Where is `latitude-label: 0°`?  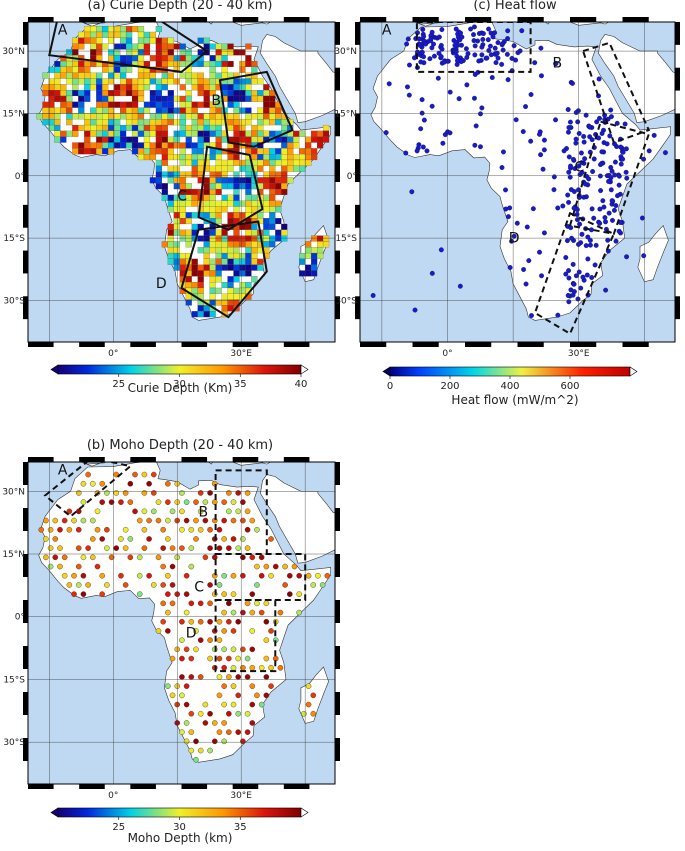 latitude-label: 0° is located at coordinates (352, 177).